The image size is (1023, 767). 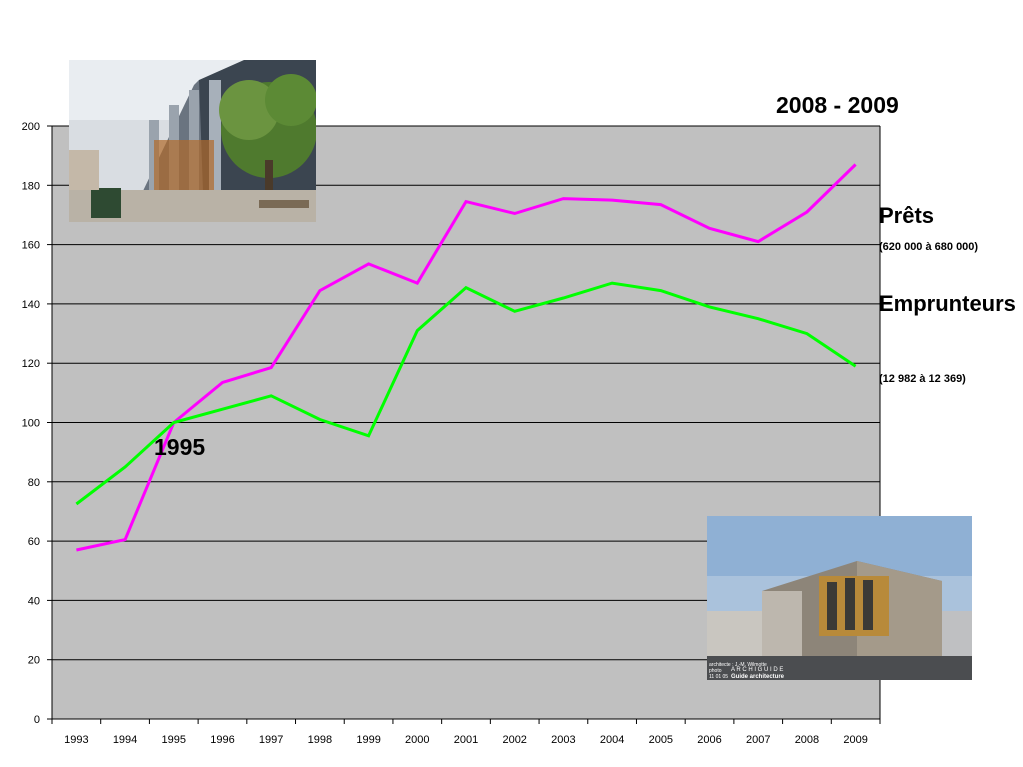 What do you see at coordinates (718, 677) in the screenshot?
I see `photo-credit-line3: 11 01 05` at bounding box center [718, 677].